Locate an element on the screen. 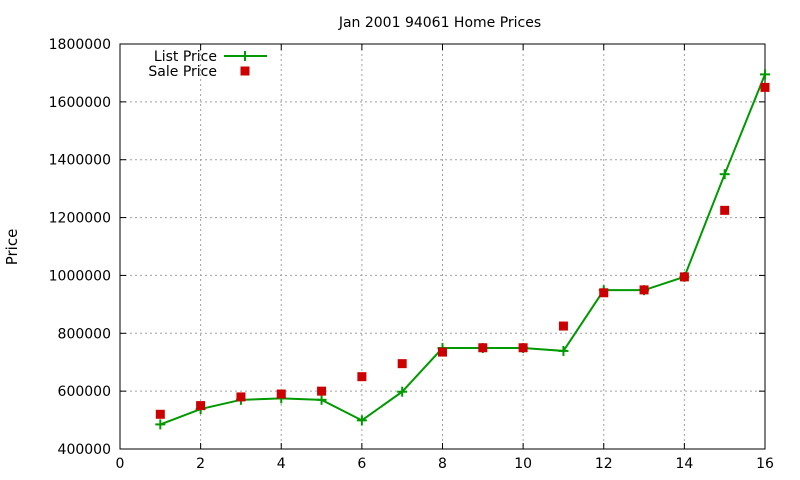 The width and height of the screenshot is (800, 480). y-tick-label: 1000000 is located at coordinates (80, 276).